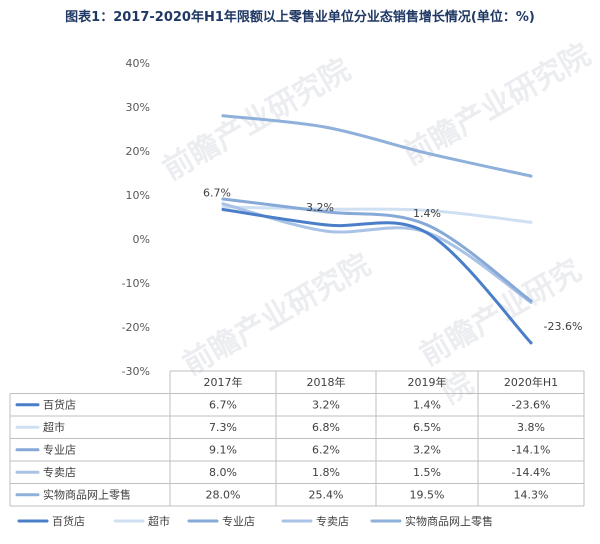 This screenshot has width=600, height=544. What do you see at coordinates (326, 427) in the screenshot?
I see `table-cell: 6.8%` at bounding box center [326, 427].